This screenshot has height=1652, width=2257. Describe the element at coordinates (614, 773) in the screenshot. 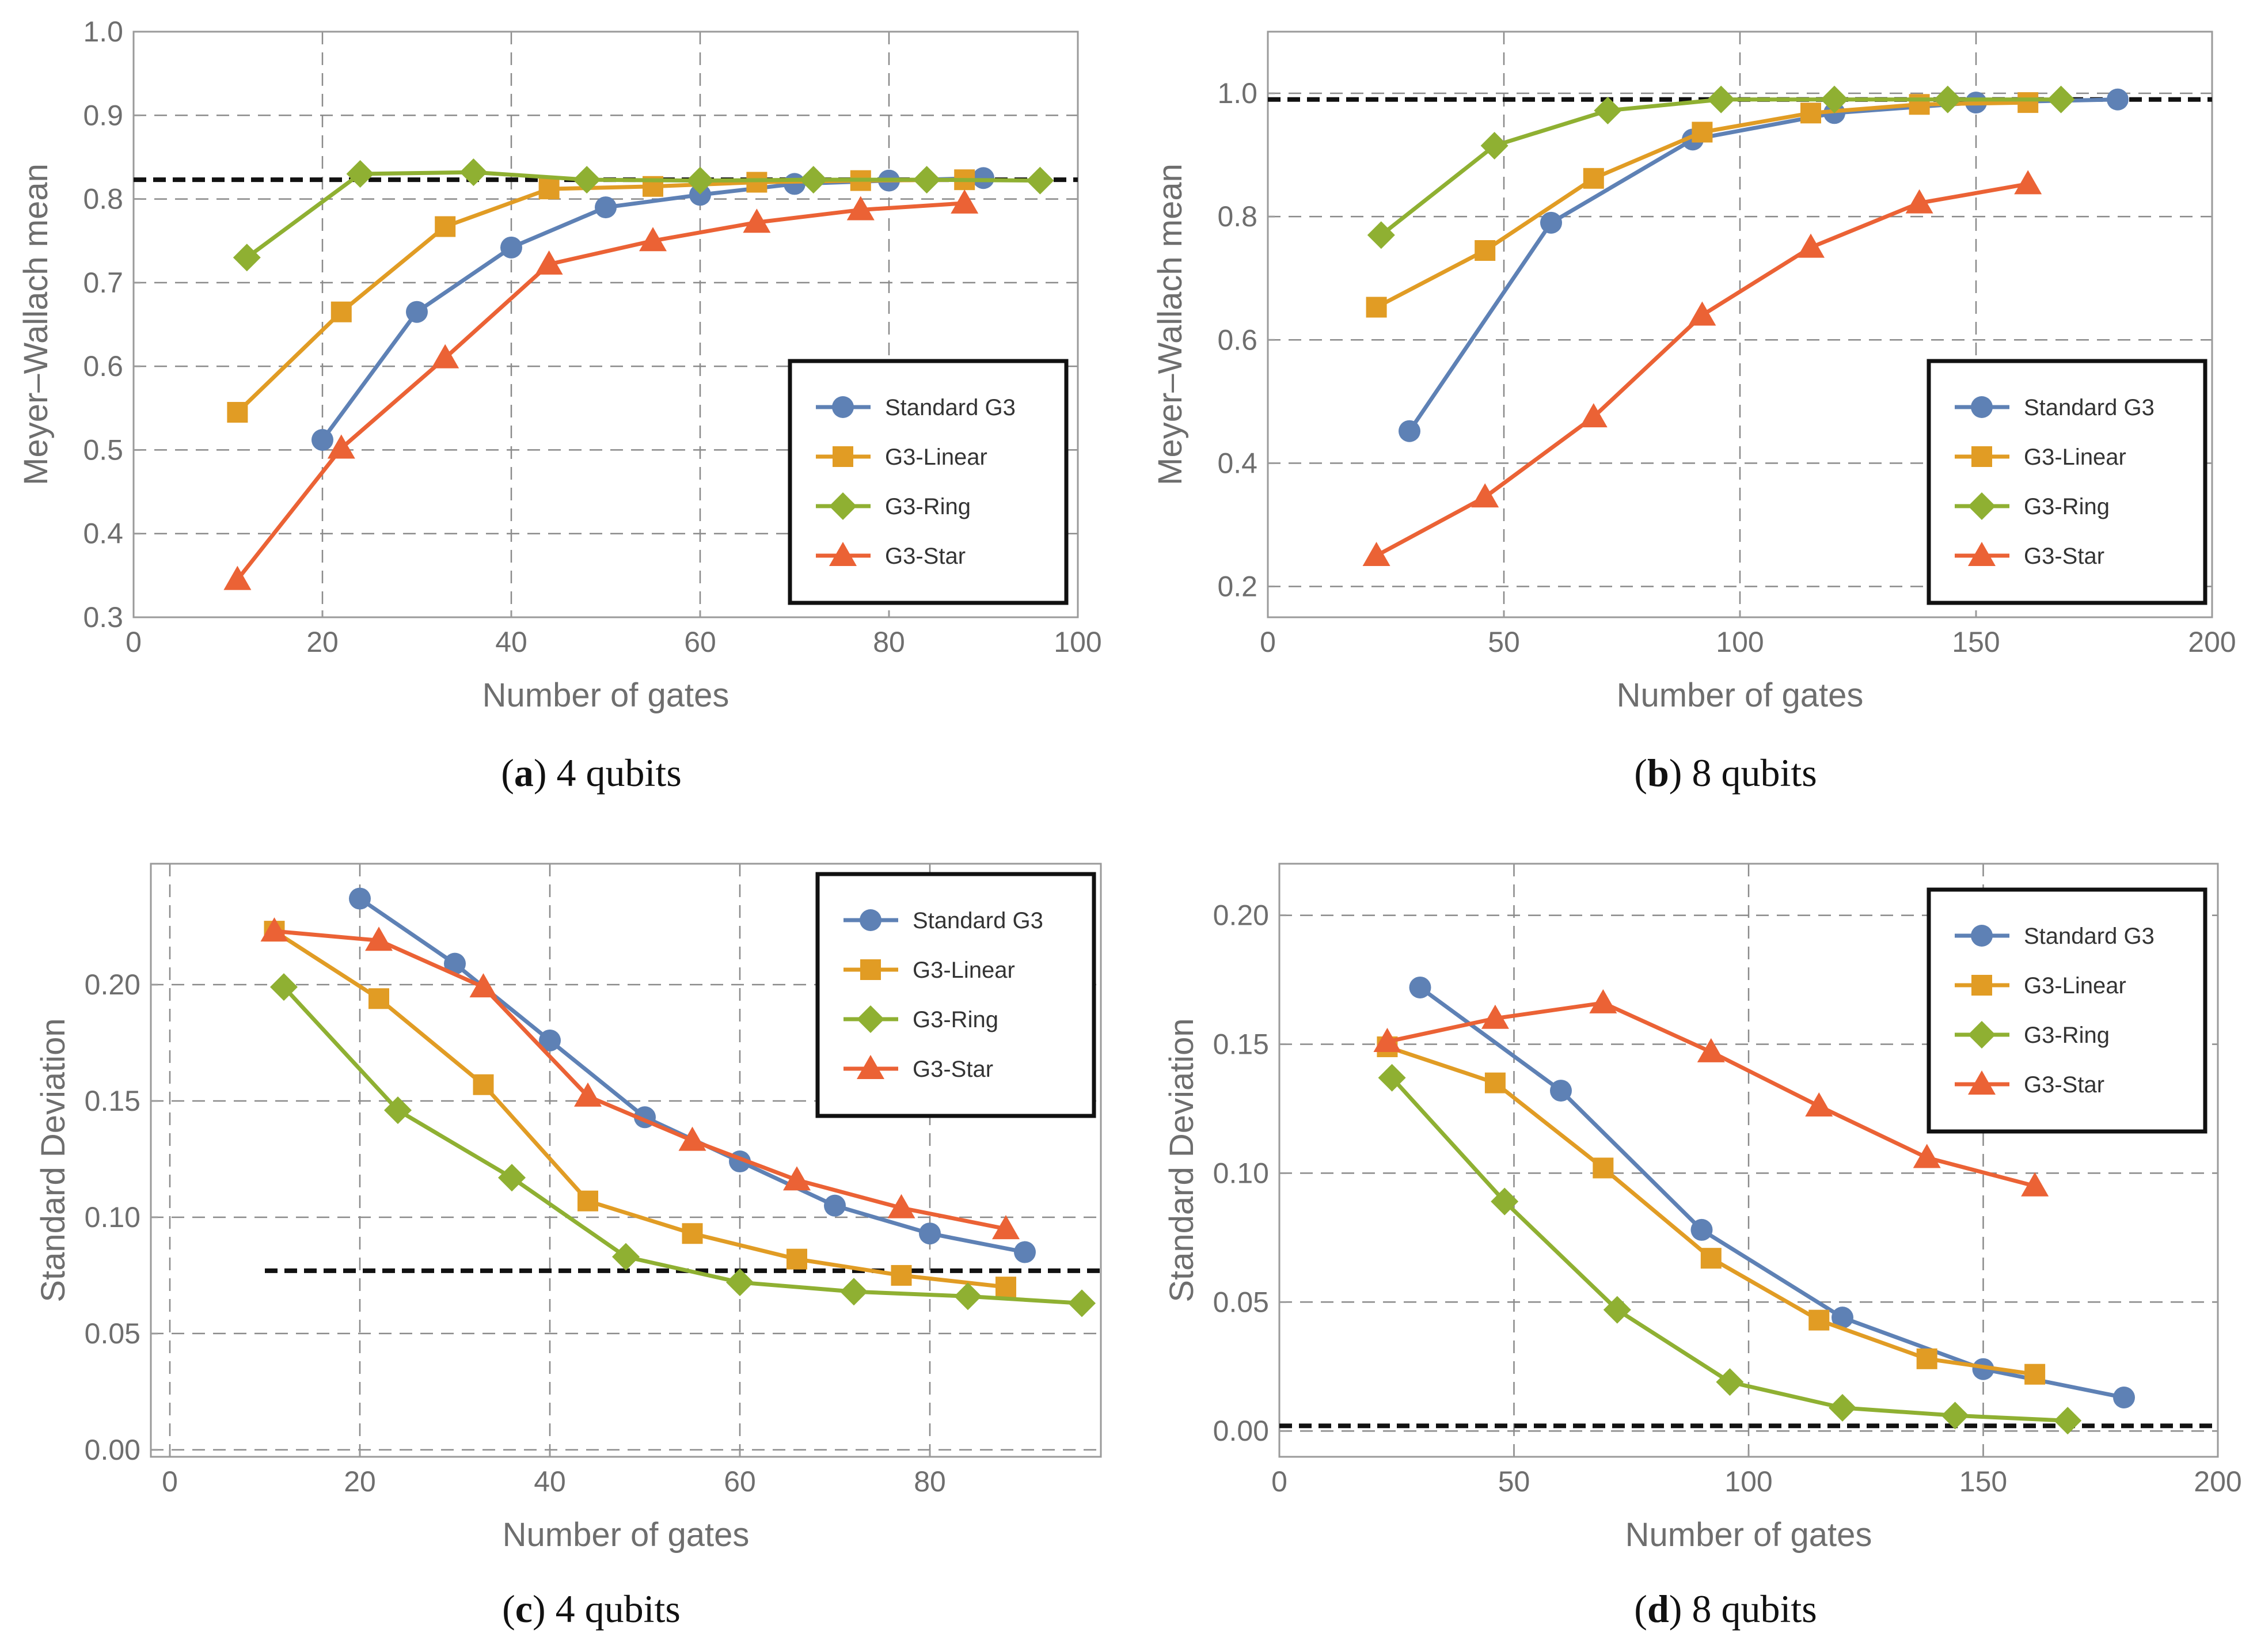

I see `caption-text: 4 qubits` at that location.